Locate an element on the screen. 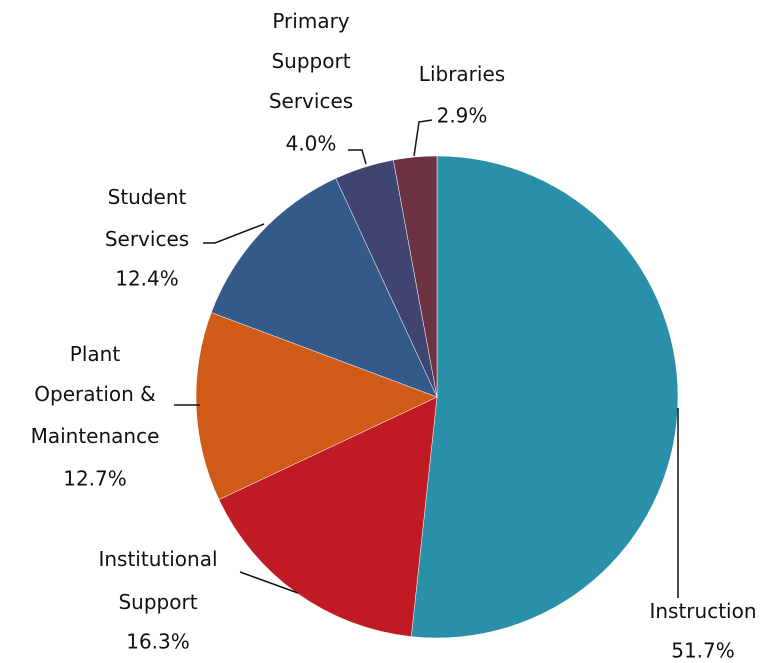 Image resolution: width=775 pixels, height=663 pixels. slice-label: Institutional Support is located at coordinates (157, 580).